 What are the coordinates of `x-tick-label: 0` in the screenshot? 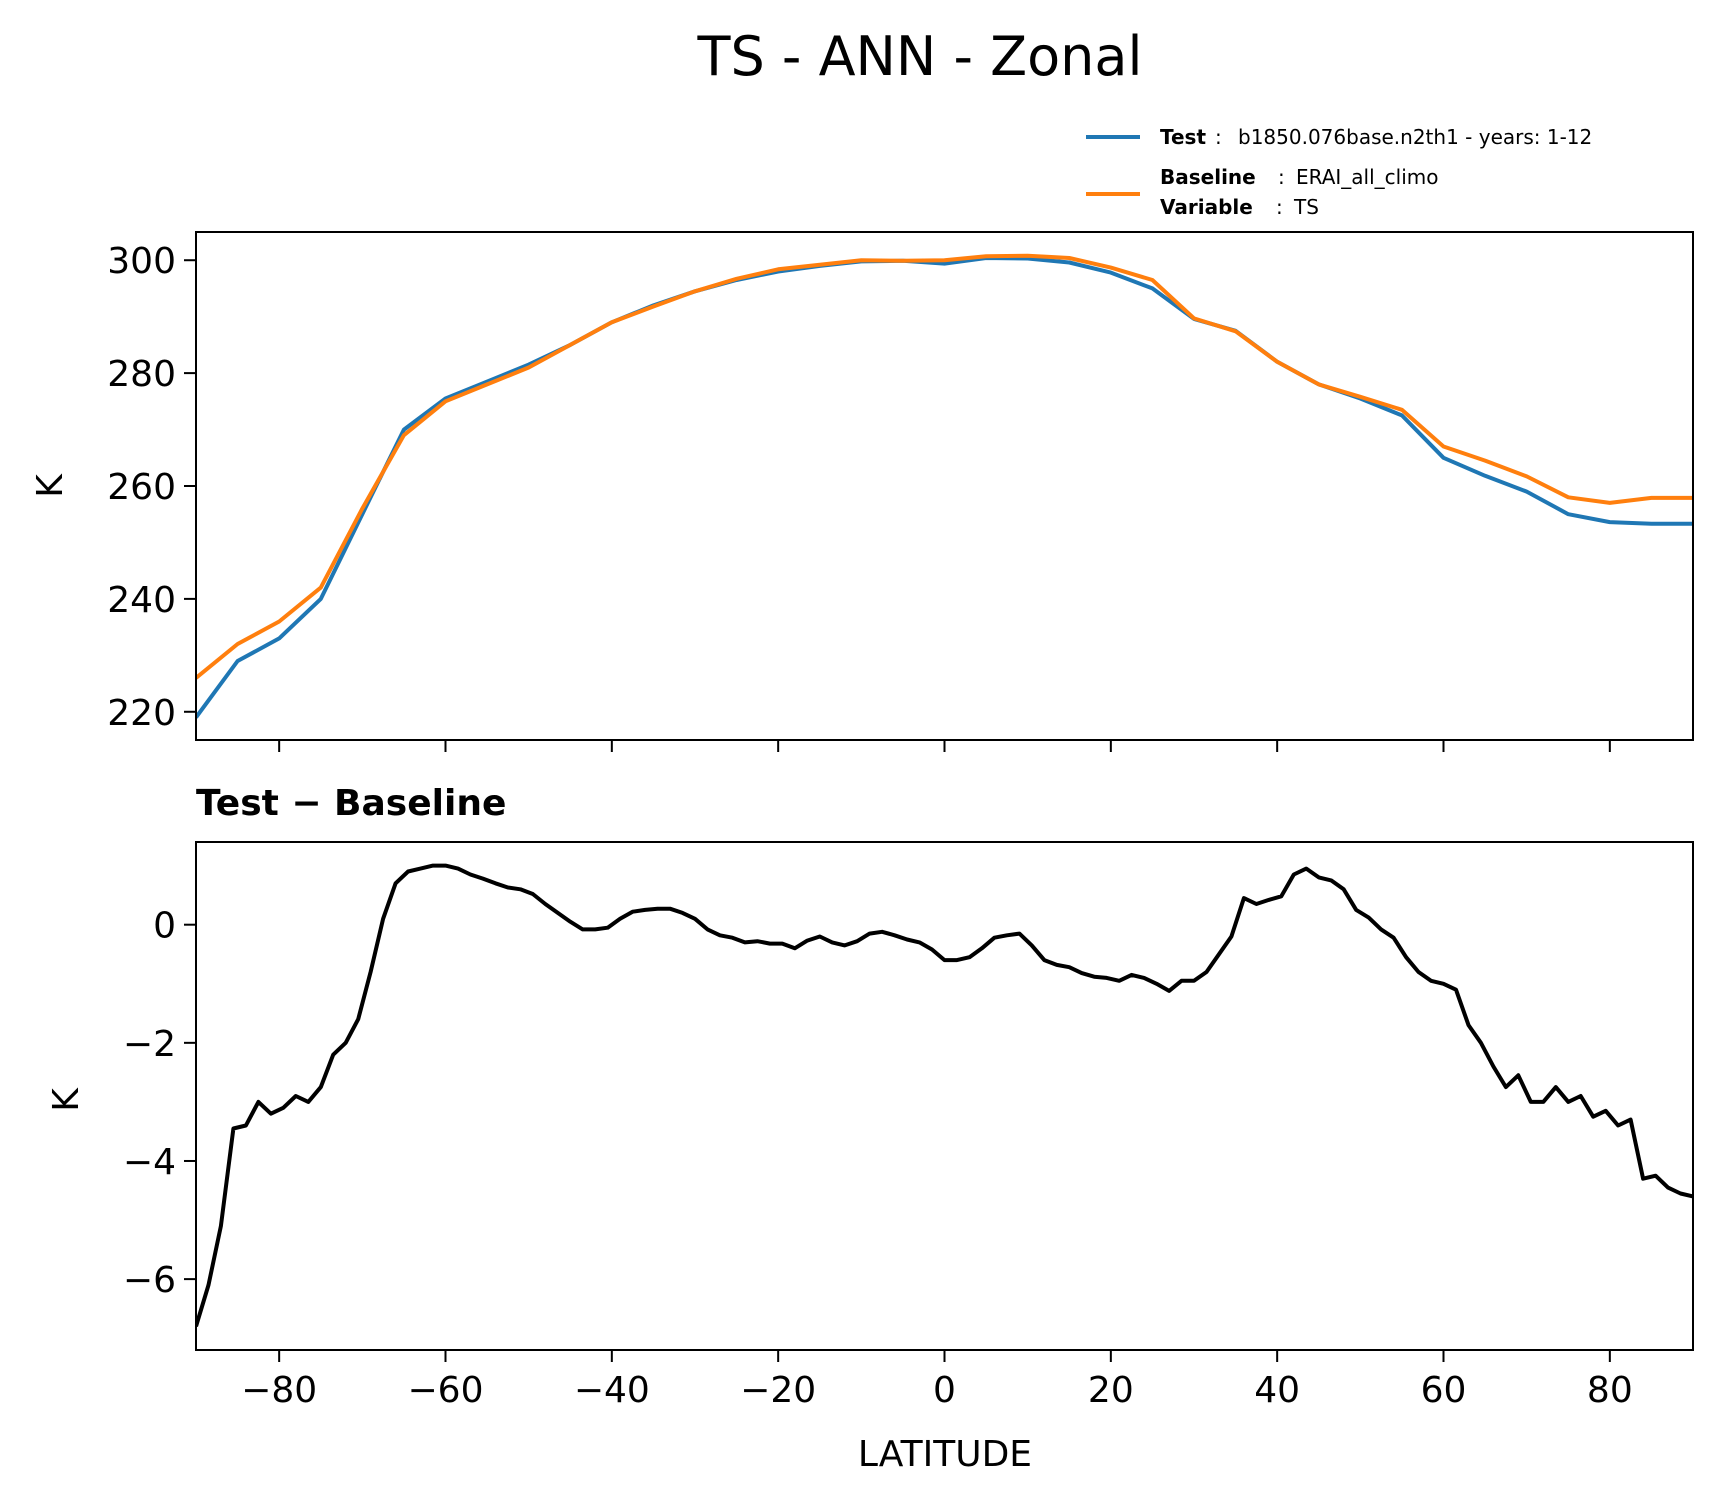 It's located at (944, 1390).